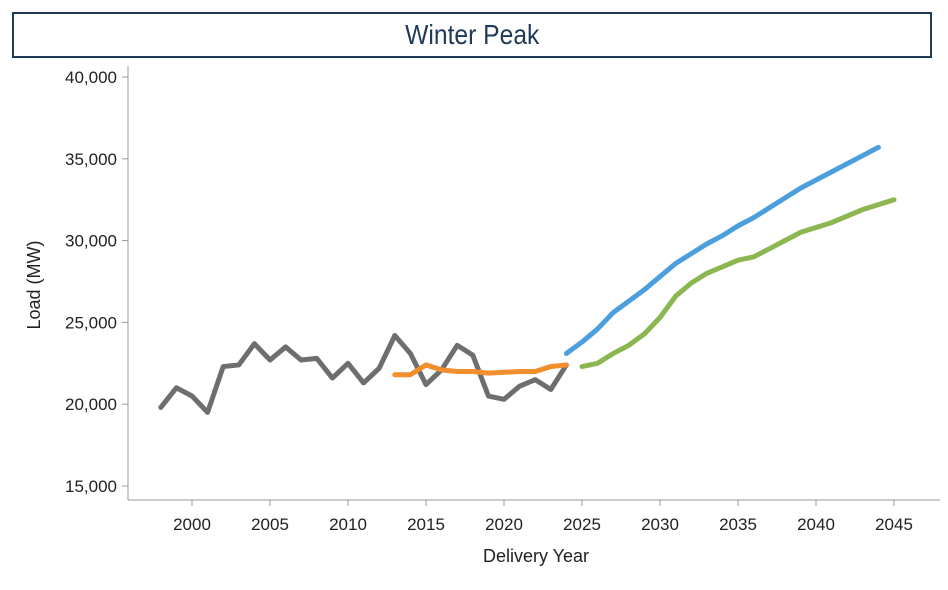 This screenshot has height=590, width=948. What do you see at coordinates (91, 159) in the screenshot?
I see `y-tick-label: 35,000` at bounding box center [91, 159].